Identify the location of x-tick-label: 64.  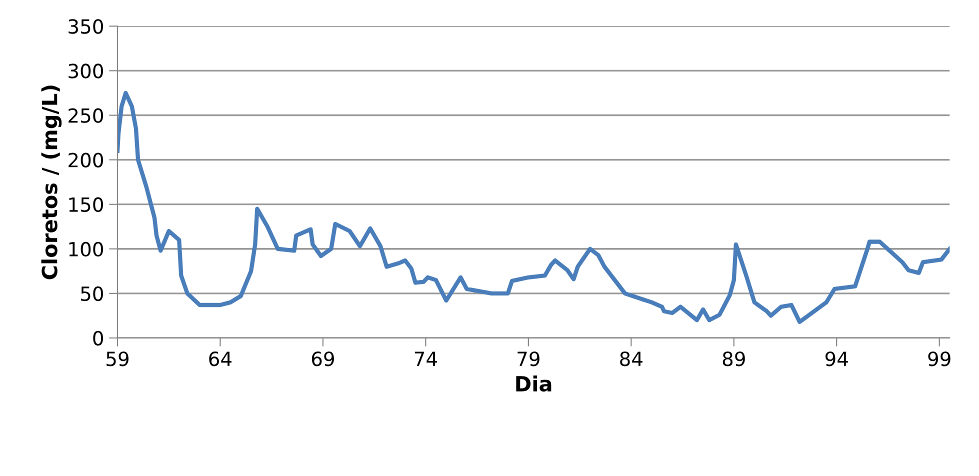
(220, 359).